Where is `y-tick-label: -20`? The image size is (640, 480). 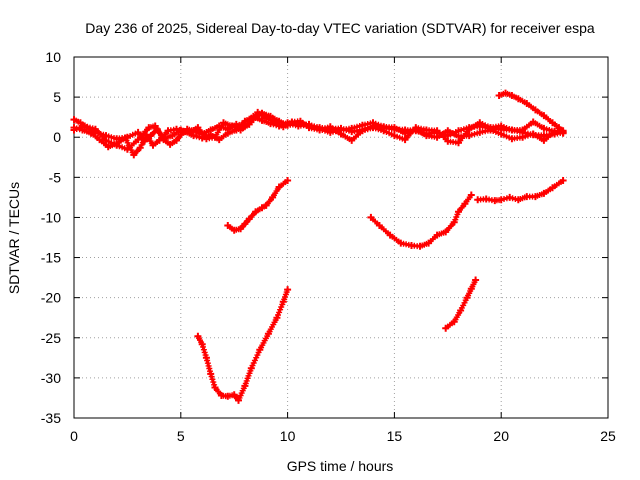
y-tick-label: -20 is located at coordinates (51, 298).